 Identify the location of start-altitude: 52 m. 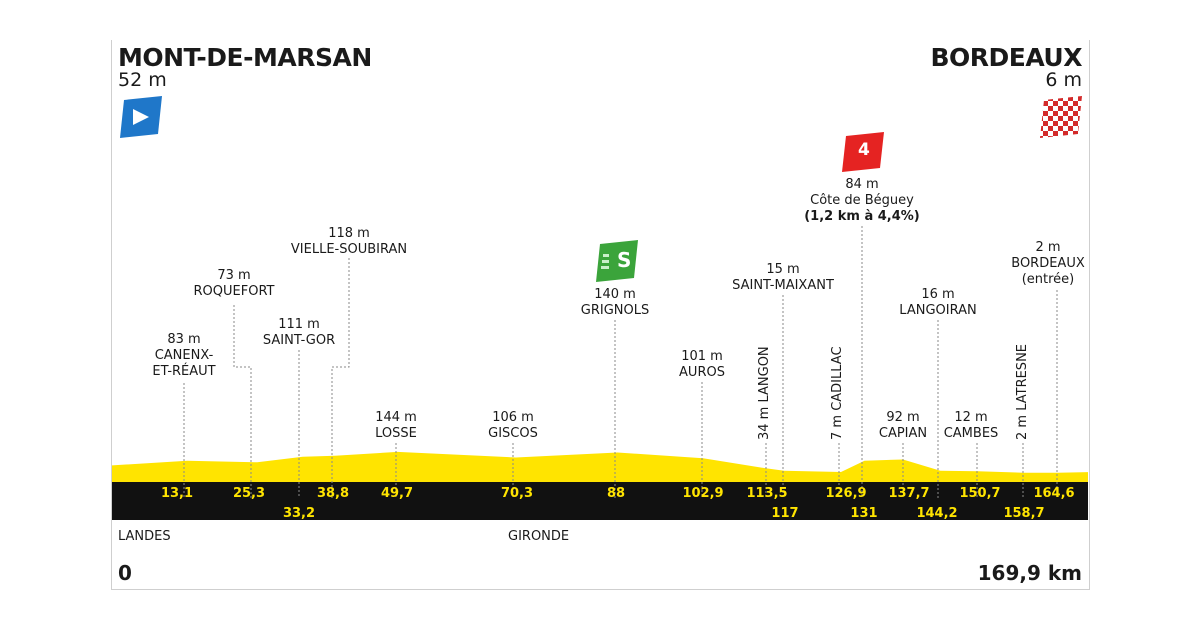
(142, 80).